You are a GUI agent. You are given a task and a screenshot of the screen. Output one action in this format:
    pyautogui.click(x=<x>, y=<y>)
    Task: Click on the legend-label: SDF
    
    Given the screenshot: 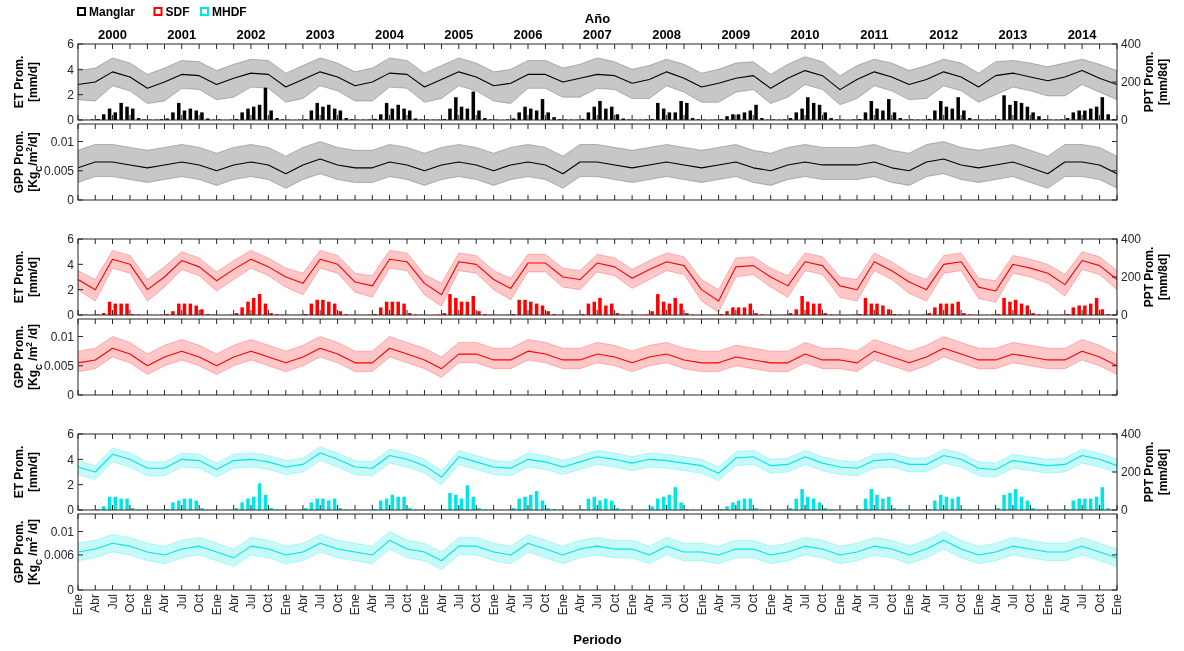 What is the action you would take?
    pyautogui.click(x=177, y=11)
    